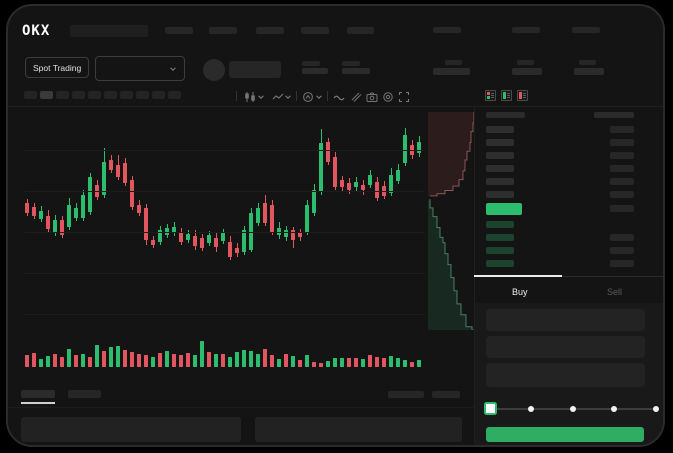 This screenshot has width=673, height=453. Describe the element at coordinates (38, 394) in the screenshot. I see `bottom-tab-active` at that location.